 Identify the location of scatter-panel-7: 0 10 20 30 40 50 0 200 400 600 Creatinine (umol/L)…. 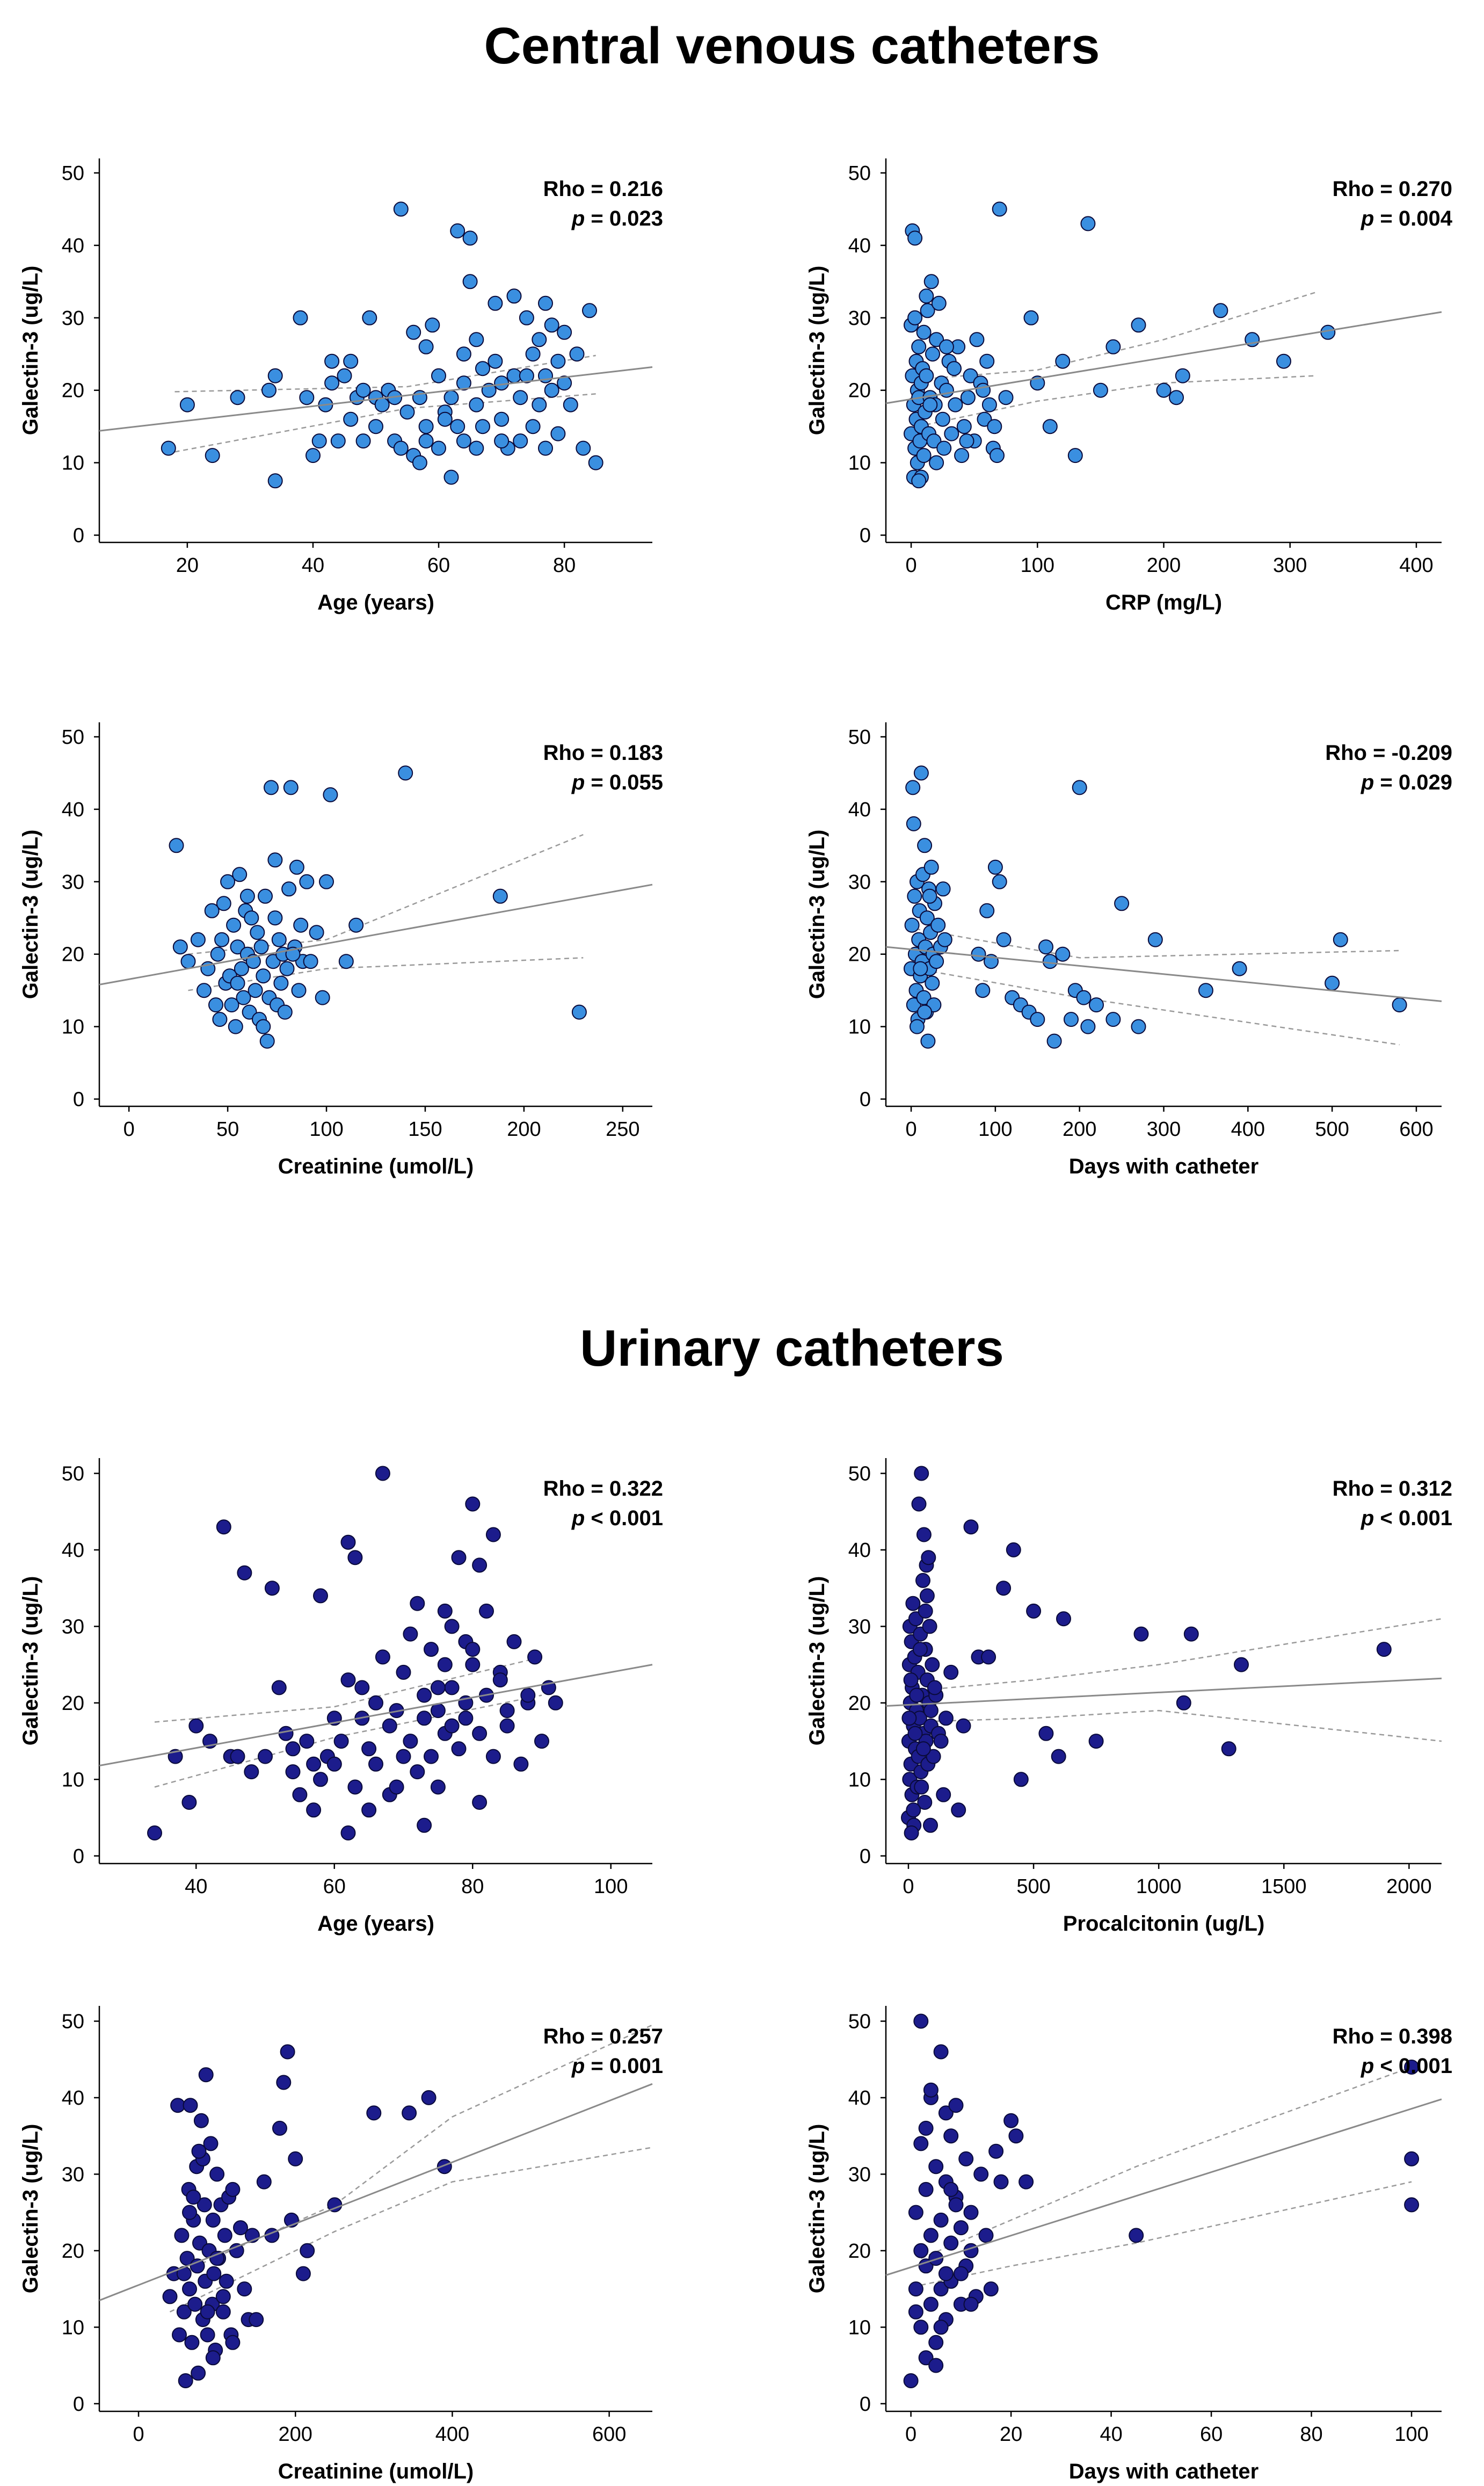
(341, 2244).